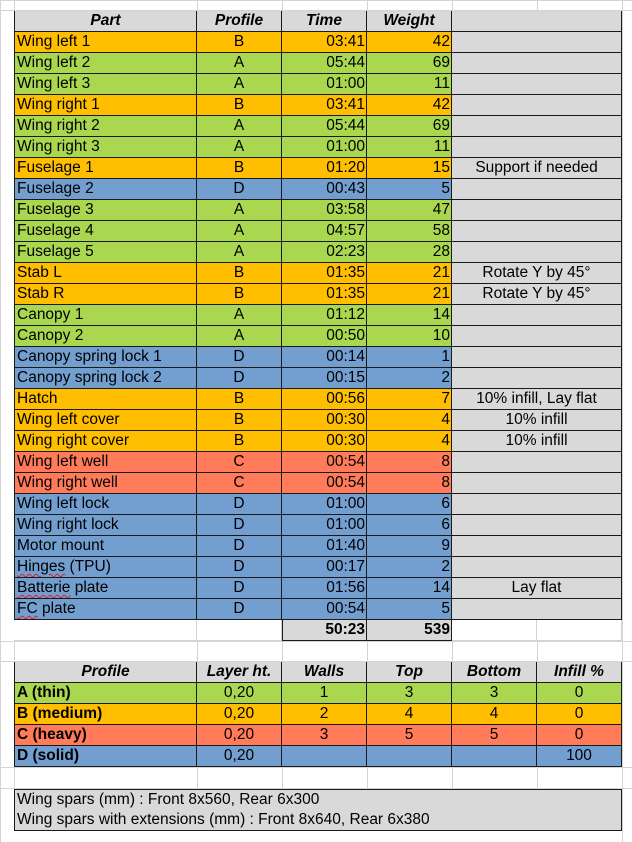  What do you see at coordinates (105, 693) in the screenshot?
I see `profile-name-cell: A (thin)` at bounding box center [105, 693].